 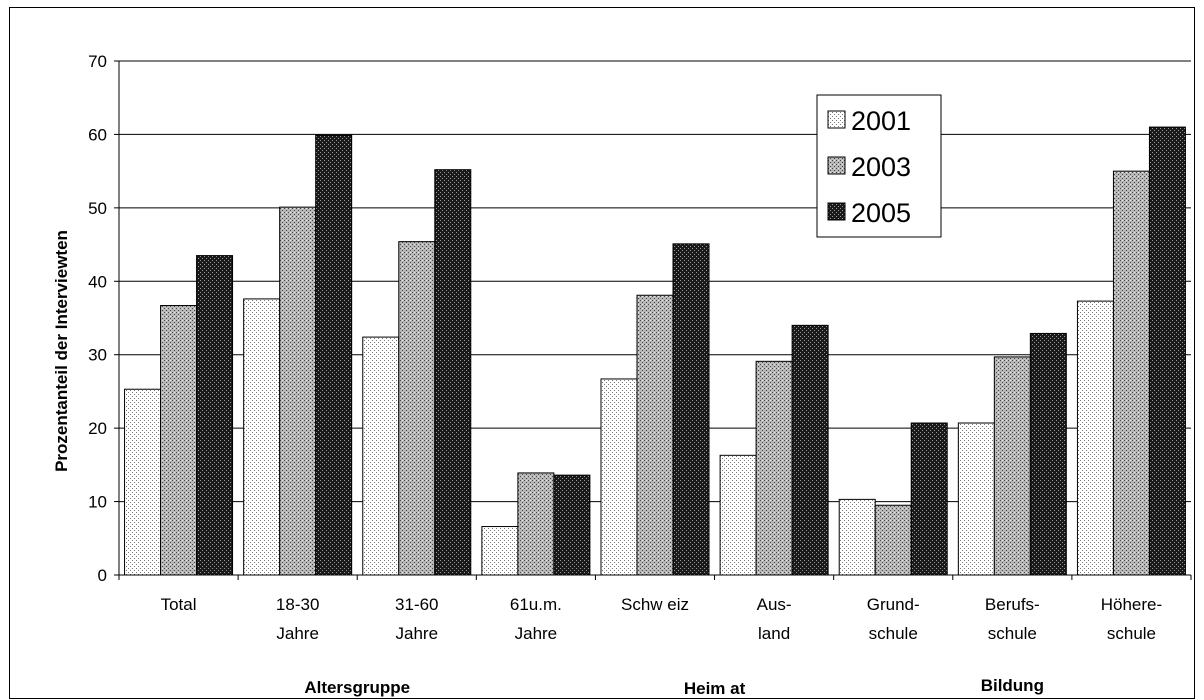 What do you see at coordinates (97, 61) in the screenshot?
I see `y-tick-label: 70` at bounding box center [97, 61].